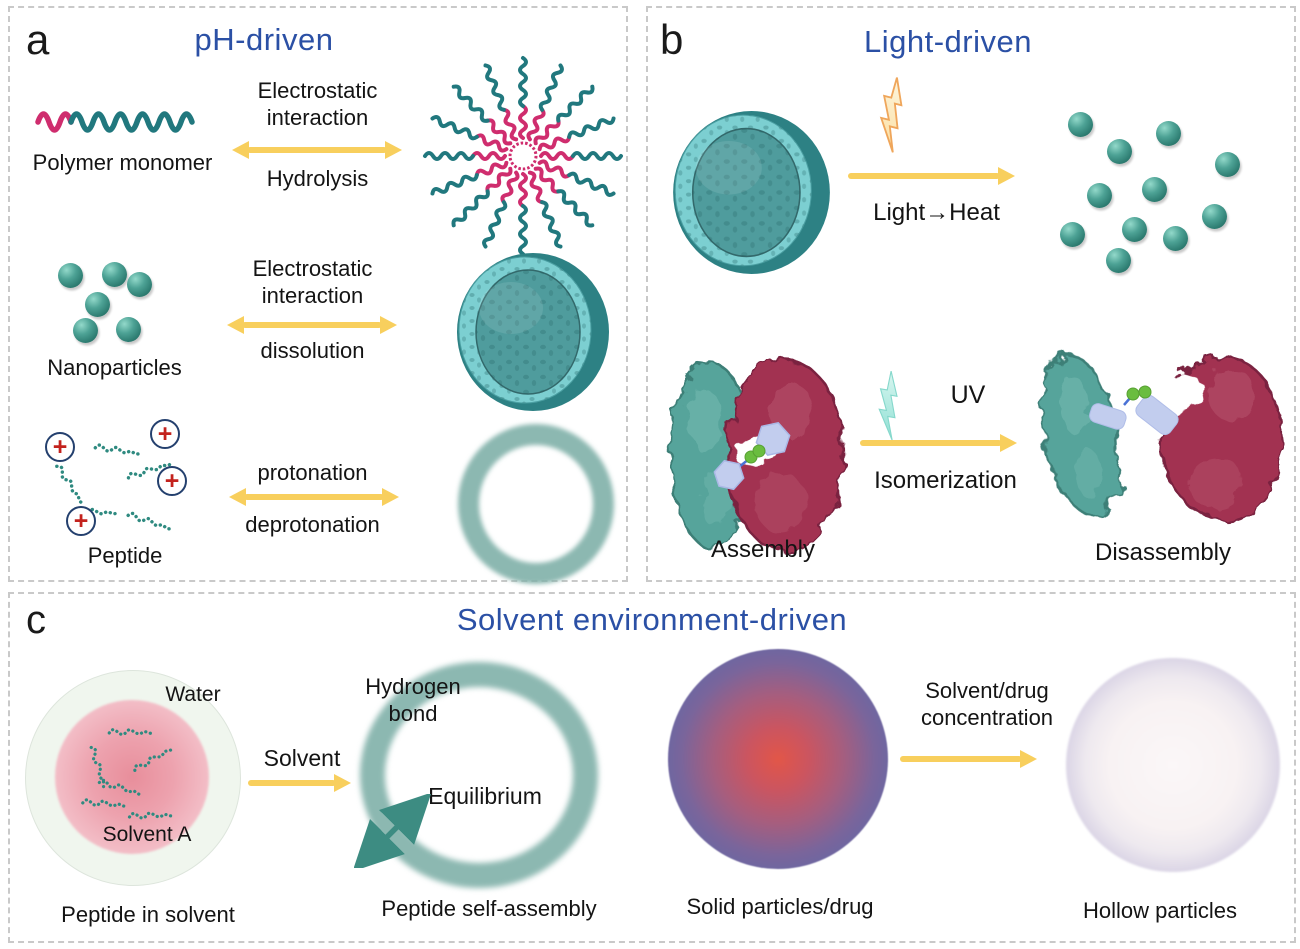  What do you see at coordinates (523, 156) in the screenshot?
I see `micelle-icon` at bounding box center [523, 156].